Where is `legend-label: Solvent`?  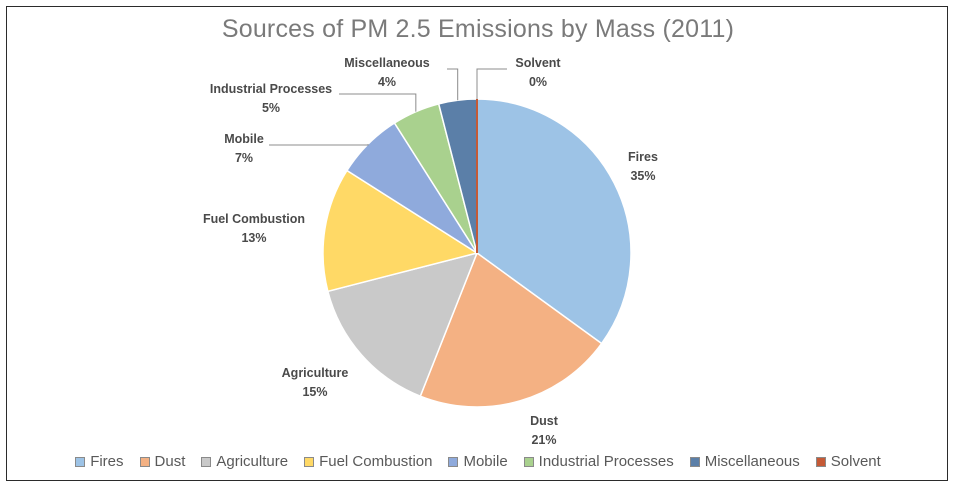
legend-label: Solvent is located at coordinates (855, 461).